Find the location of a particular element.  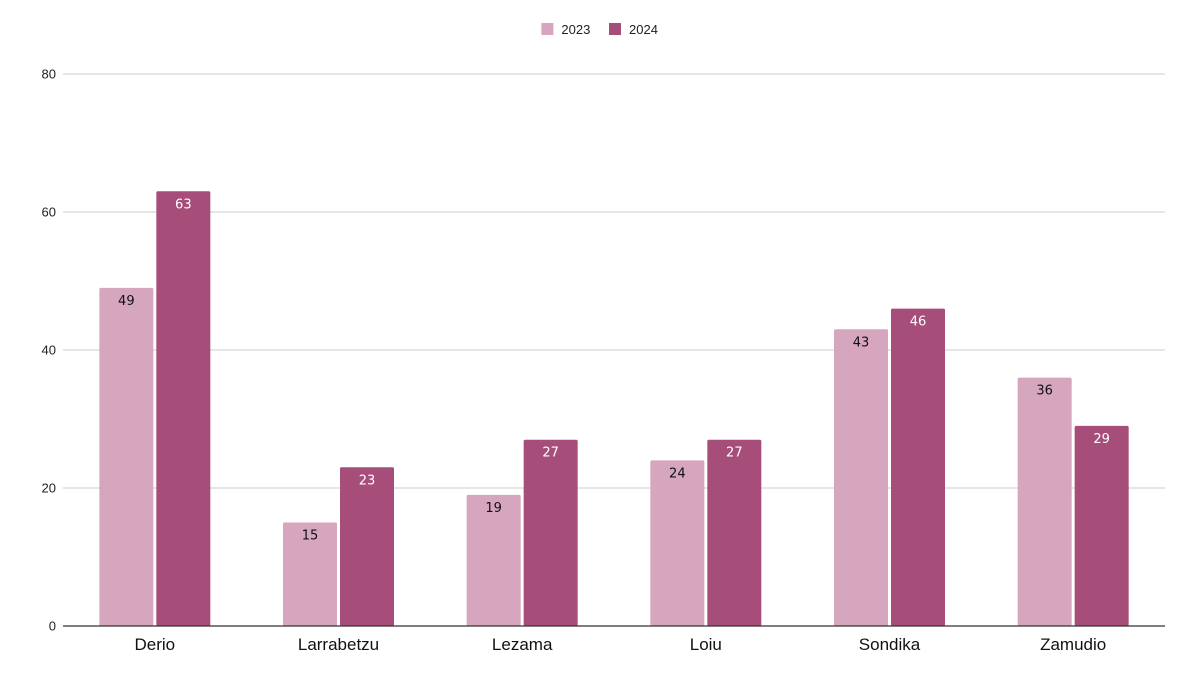

bar-2023-derio is located at coordinates (126, 456).